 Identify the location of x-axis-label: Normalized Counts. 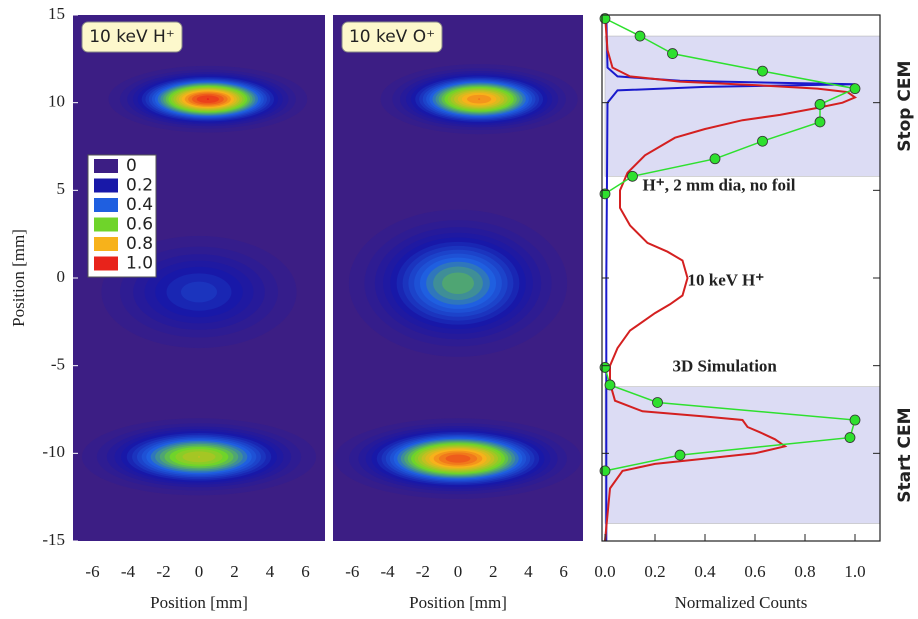
(741, 602).